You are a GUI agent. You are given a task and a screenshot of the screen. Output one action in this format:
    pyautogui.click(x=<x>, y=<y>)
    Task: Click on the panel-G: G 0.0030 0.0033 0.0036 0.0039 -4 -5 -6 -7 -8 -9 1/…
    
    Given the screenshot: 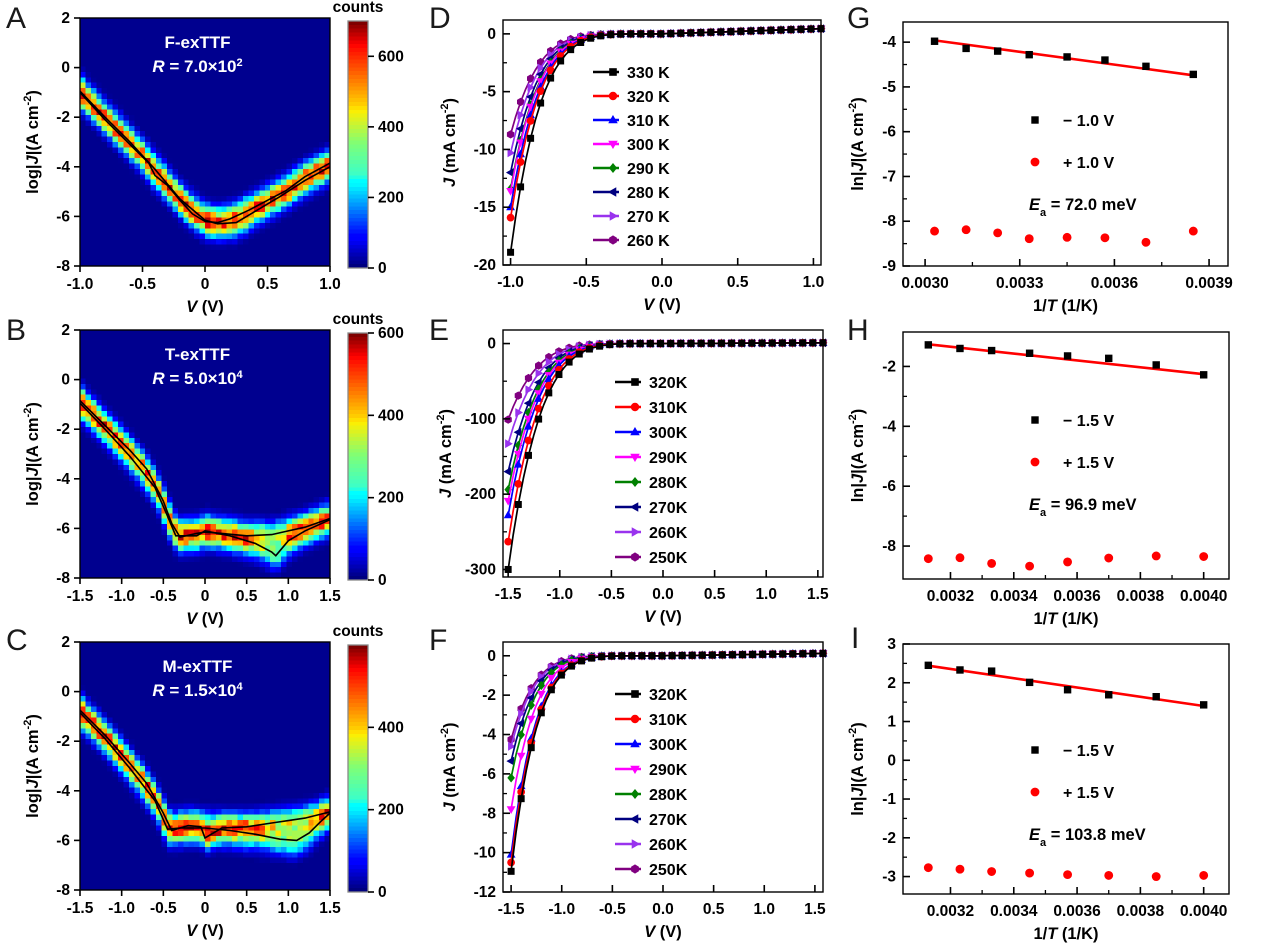 What is the action you would take?
    pyautogui.click(x=1057, y=158)
    